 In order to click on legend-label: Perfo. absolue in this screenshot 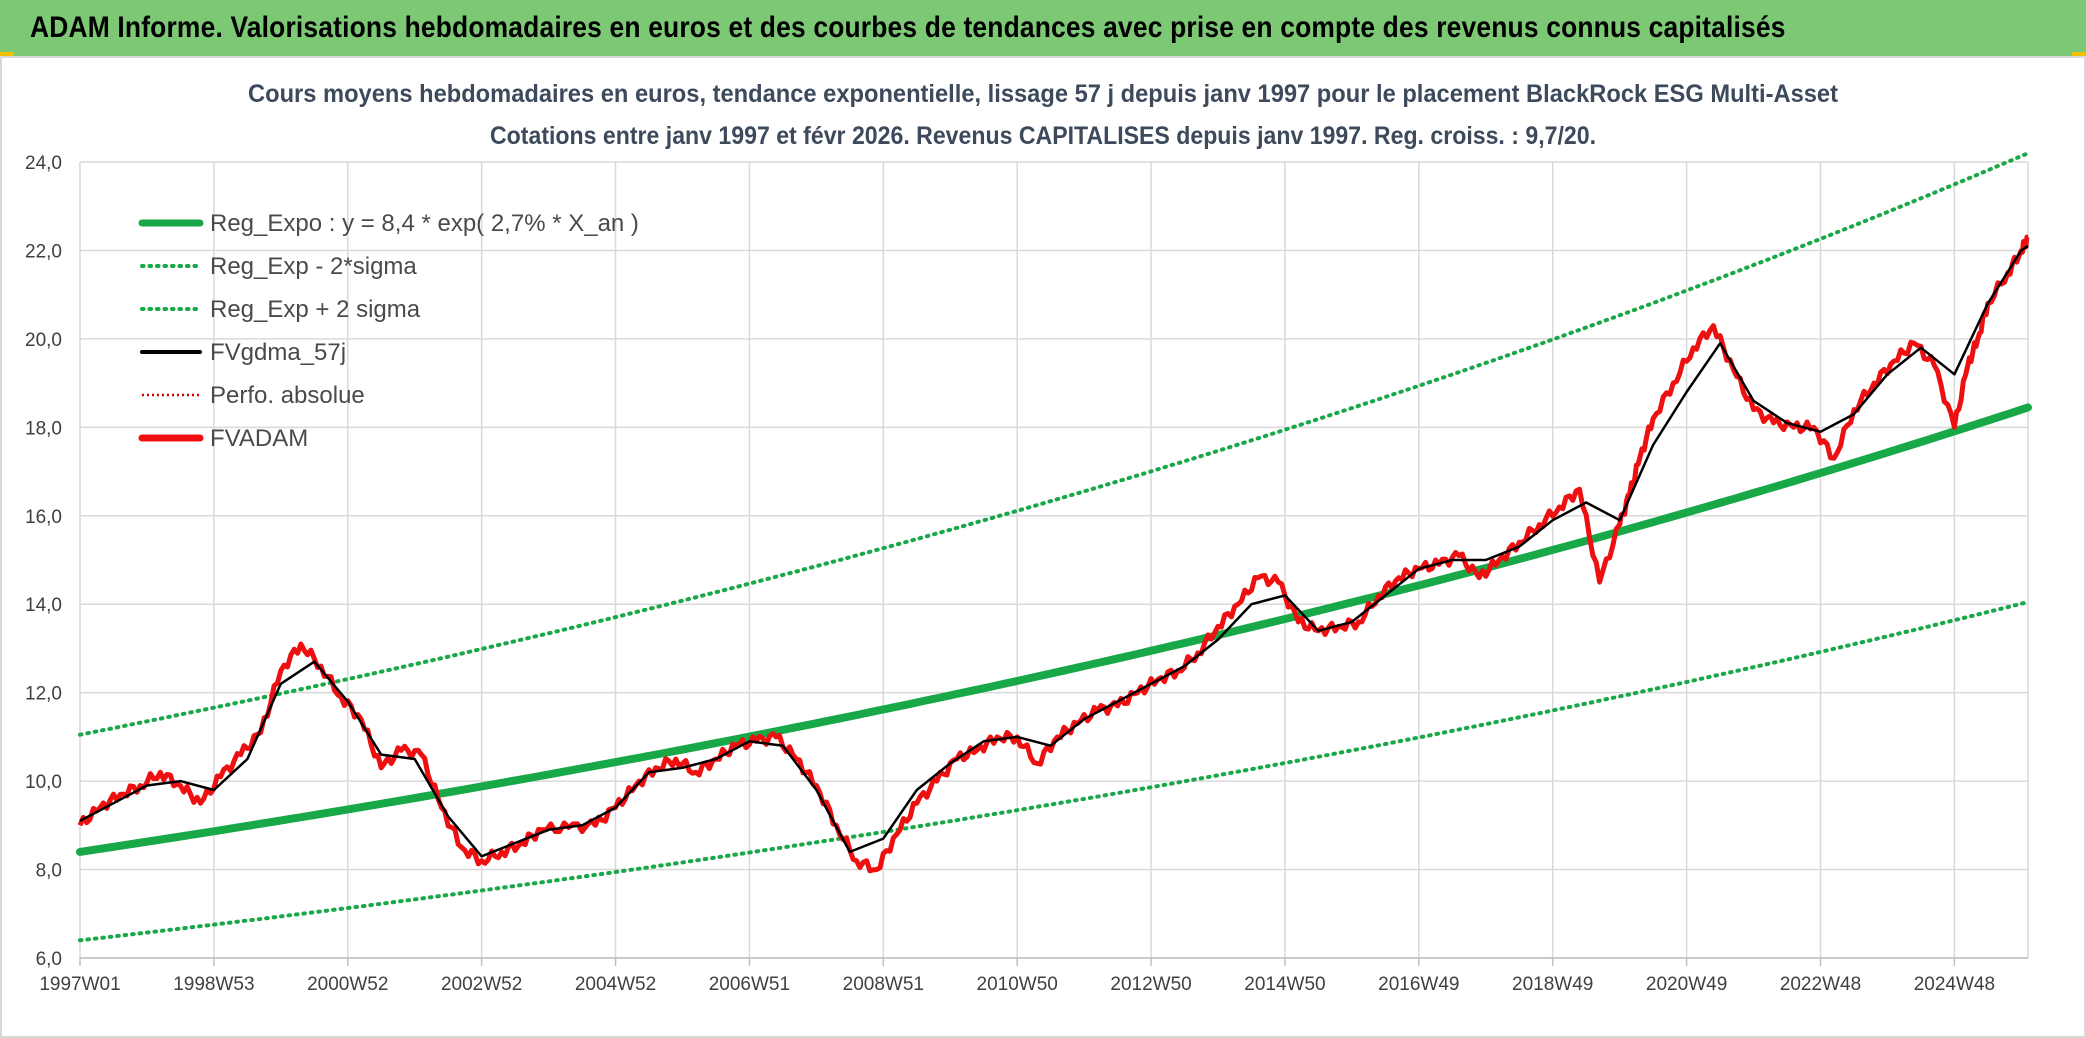, I will do `click(287, 395)`.